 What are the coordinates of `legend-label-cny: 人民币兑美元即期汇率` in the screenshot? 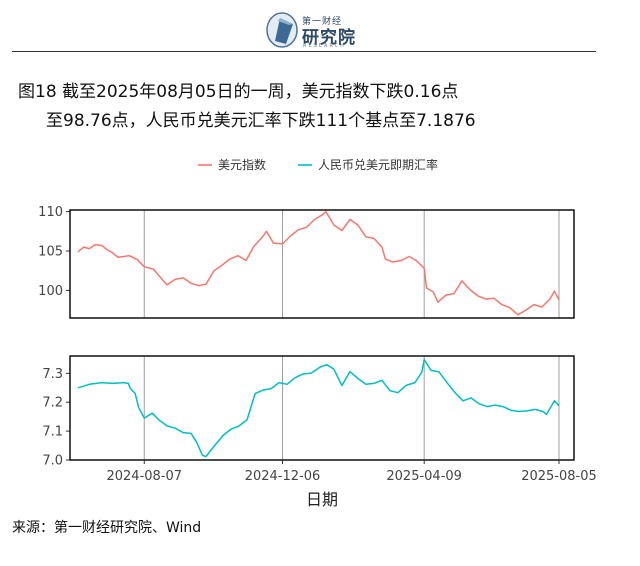 It's located at (378, 164).